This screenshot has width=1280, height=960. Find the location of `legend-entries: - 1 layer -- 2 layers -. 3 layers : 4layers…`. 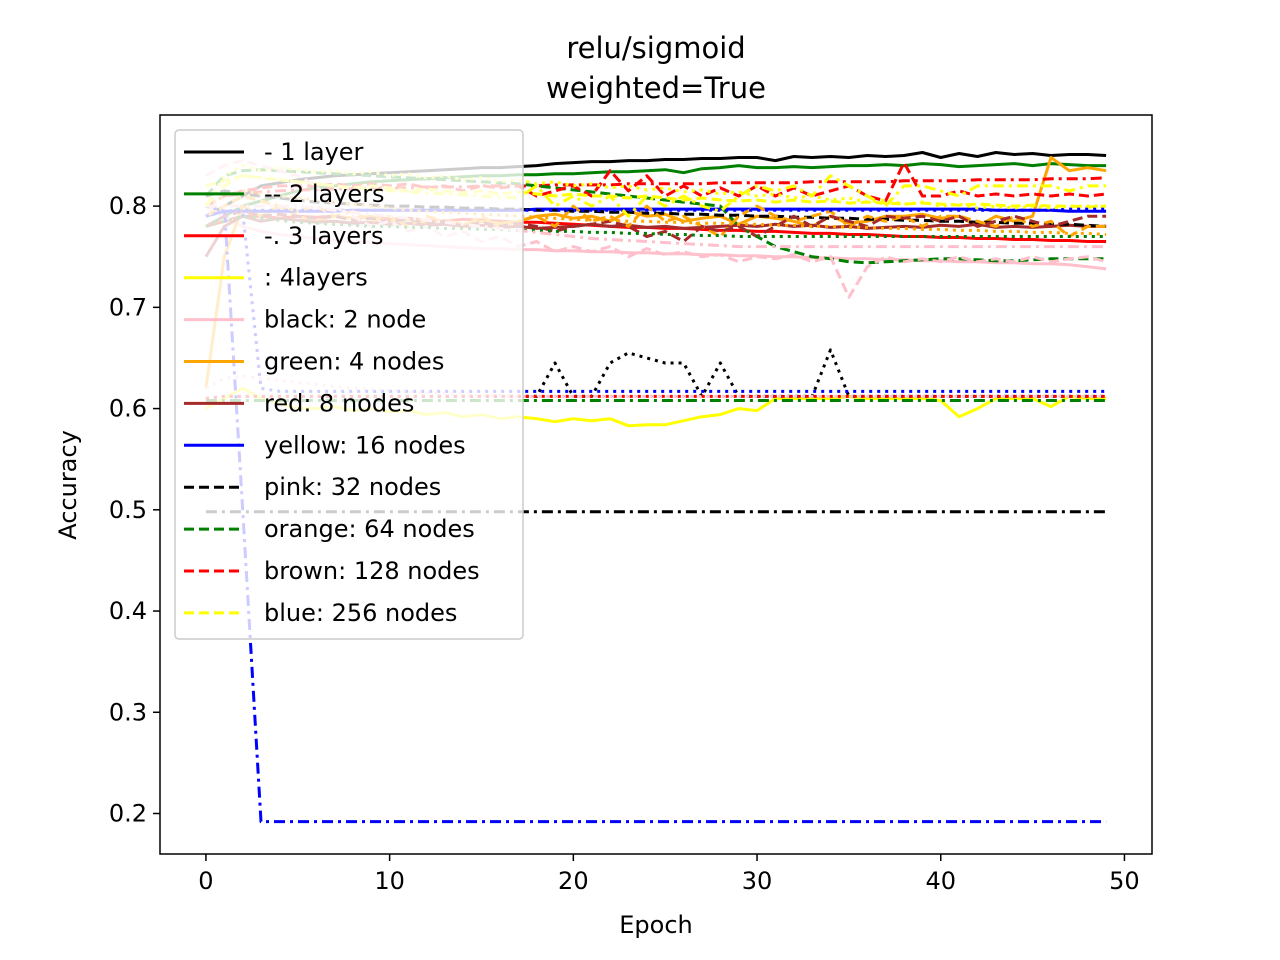

legend-entries: - 1 layer -- 2 layers -. 3 layers : 4layers… is located at coordinates (332, 382).